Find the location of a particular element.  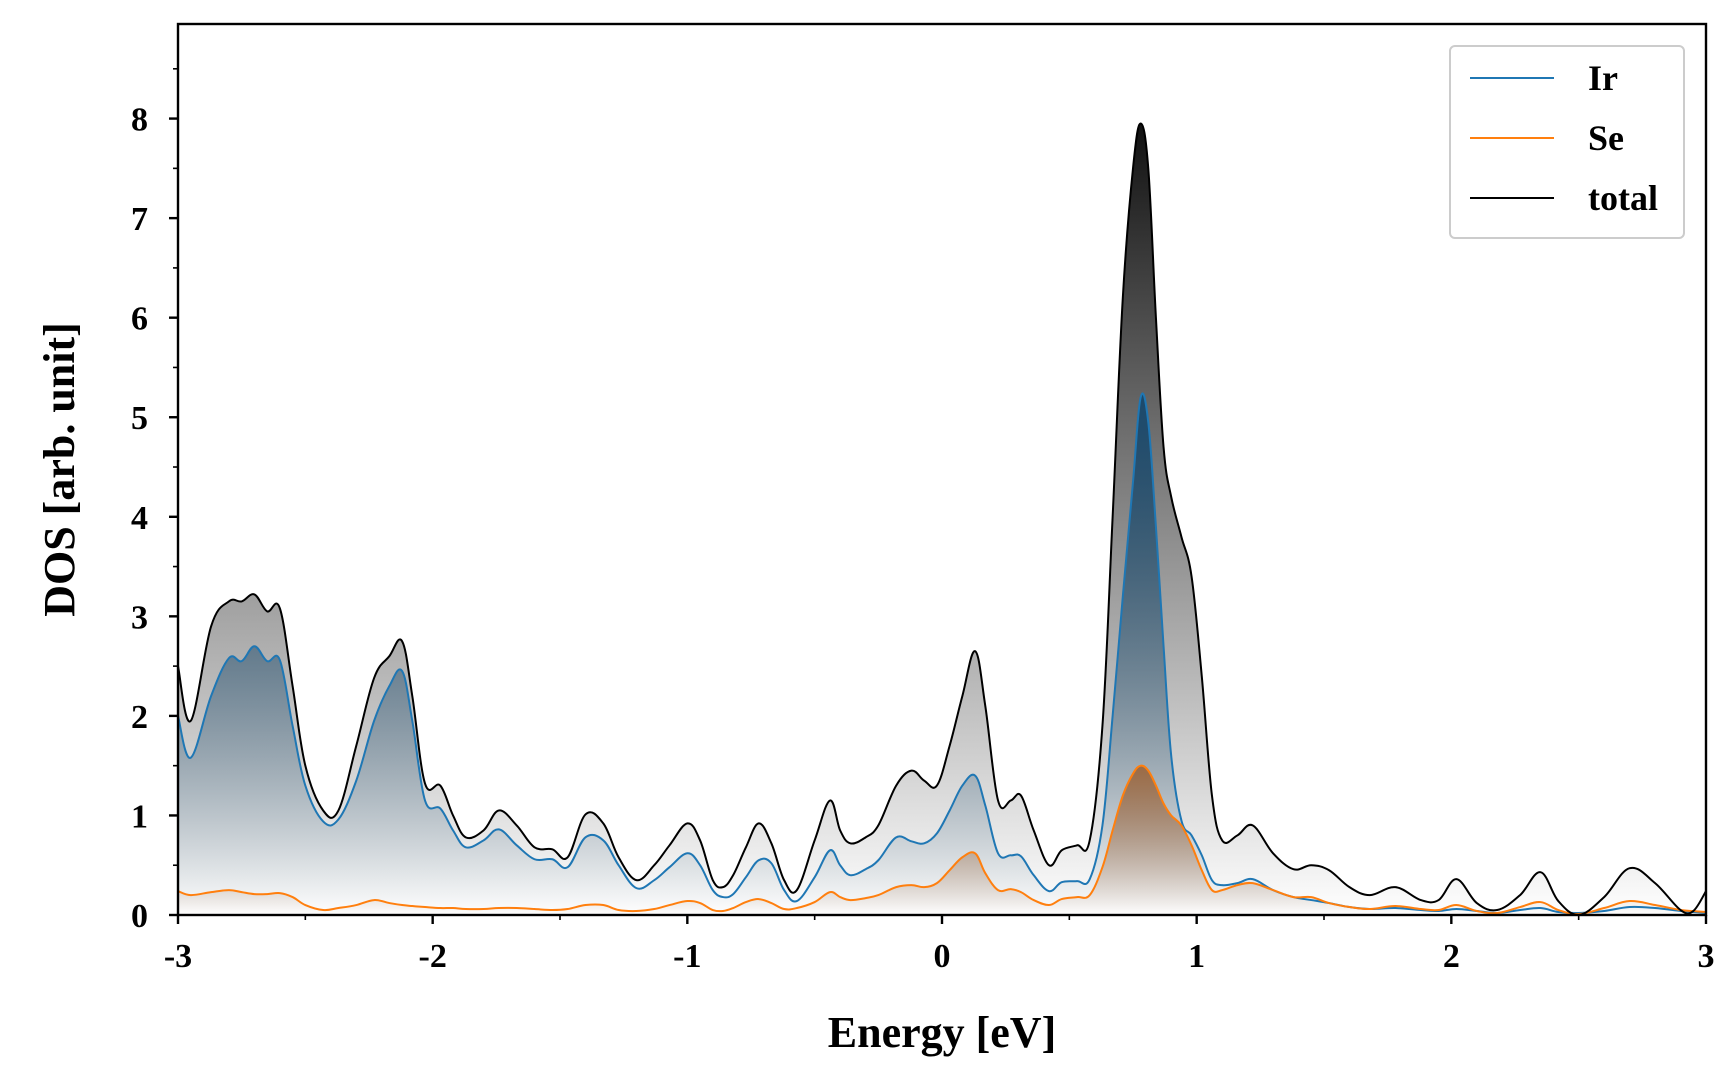

x-axis-label: Energy [eV] is located at coordinates (942, 1032).